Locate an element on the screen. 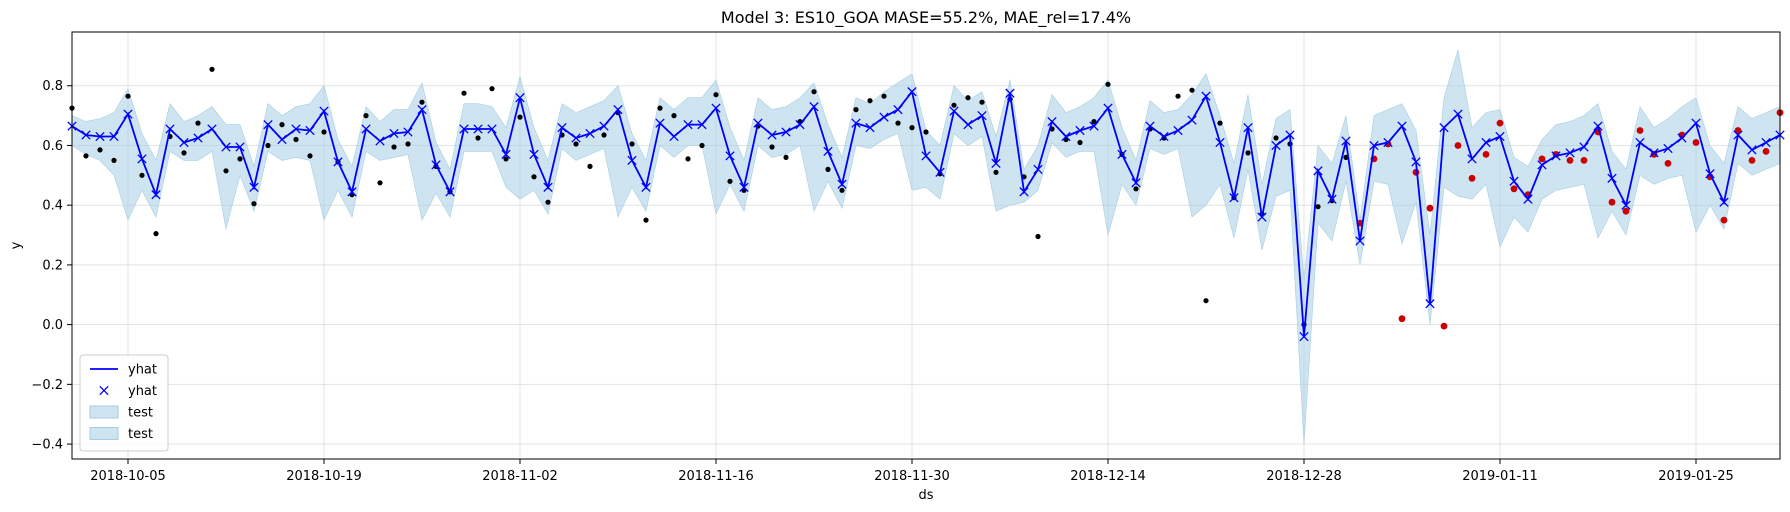 This screenshot has width=1790, height=512. x-tick-label: 2018-11-30 is located at coordinates (912, 476).